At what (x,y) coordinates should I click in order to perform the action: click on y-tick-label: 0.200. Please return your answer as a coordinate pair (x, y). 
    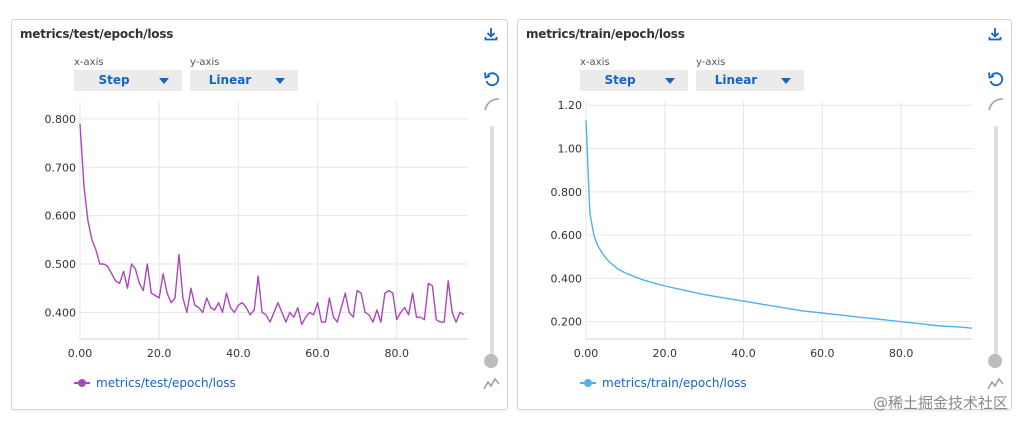
    Looking at the image, I should click on (567, 322).